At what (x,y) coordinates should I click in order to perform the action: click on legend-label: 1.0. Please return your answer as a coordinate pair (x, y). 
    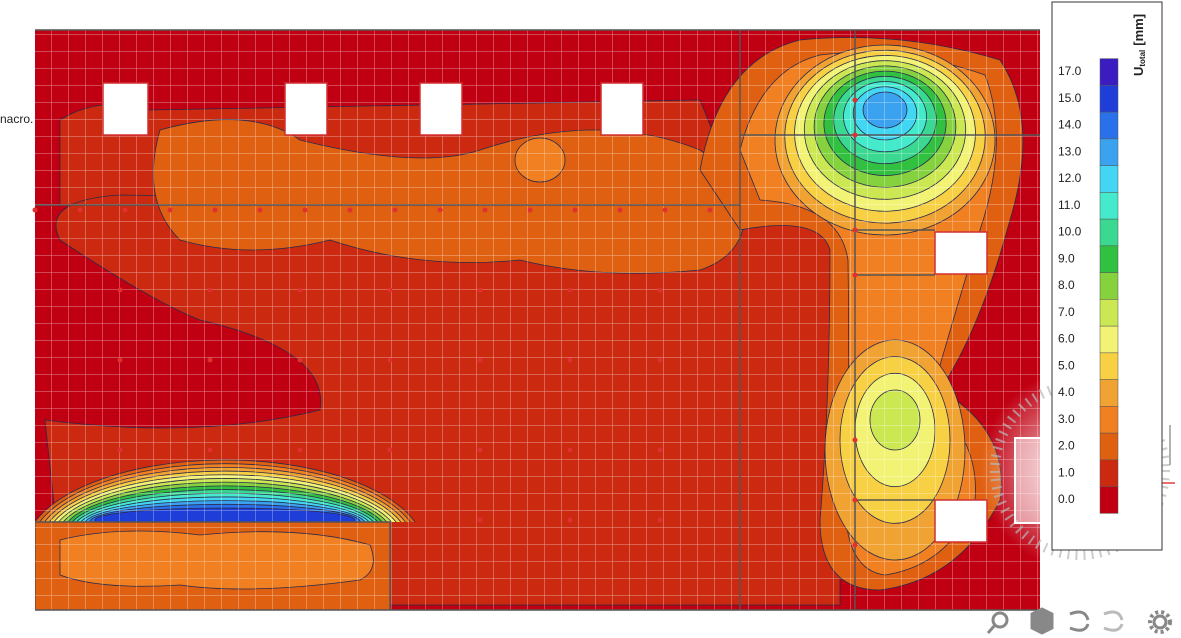
    Looking at the image, I should click on (1066, 472).